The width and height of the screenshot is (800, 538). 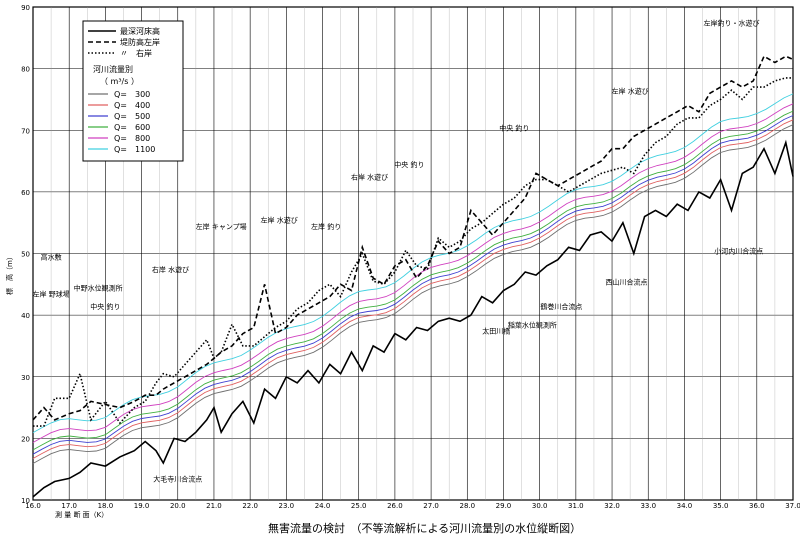 I want to click on y-axis-ticks: 10 20 30 40 50 60 70 80 90, so click(x=25, y=254).